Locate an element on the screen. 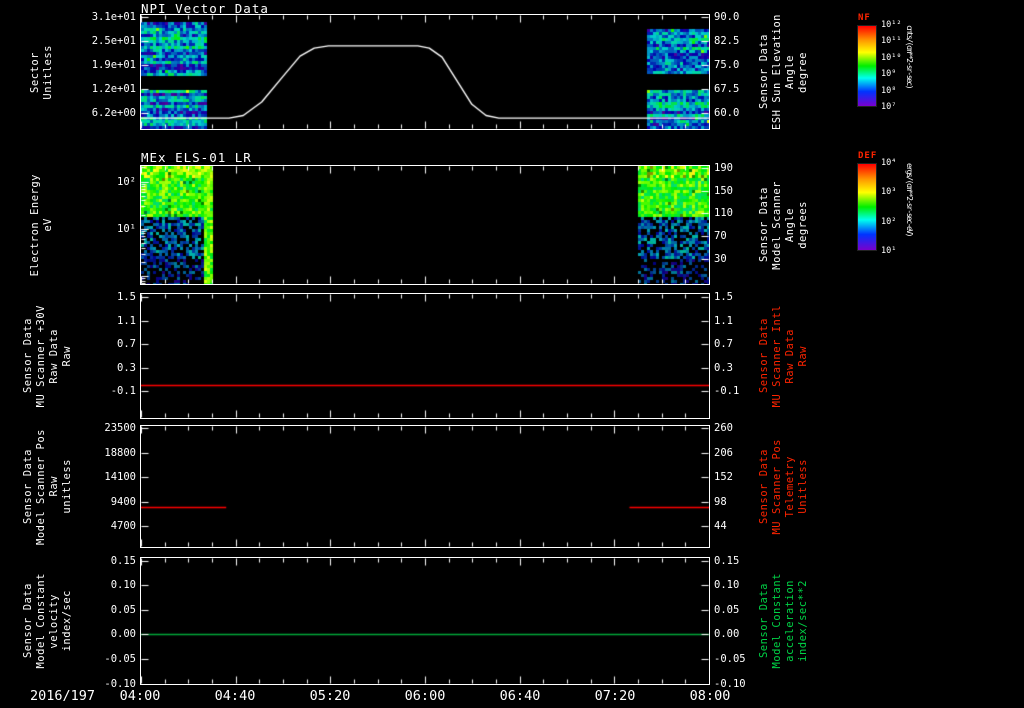 This screenshot has height=708, width=1024. axis-label-line: index/sec**2 is located at coordinates (802, 621).